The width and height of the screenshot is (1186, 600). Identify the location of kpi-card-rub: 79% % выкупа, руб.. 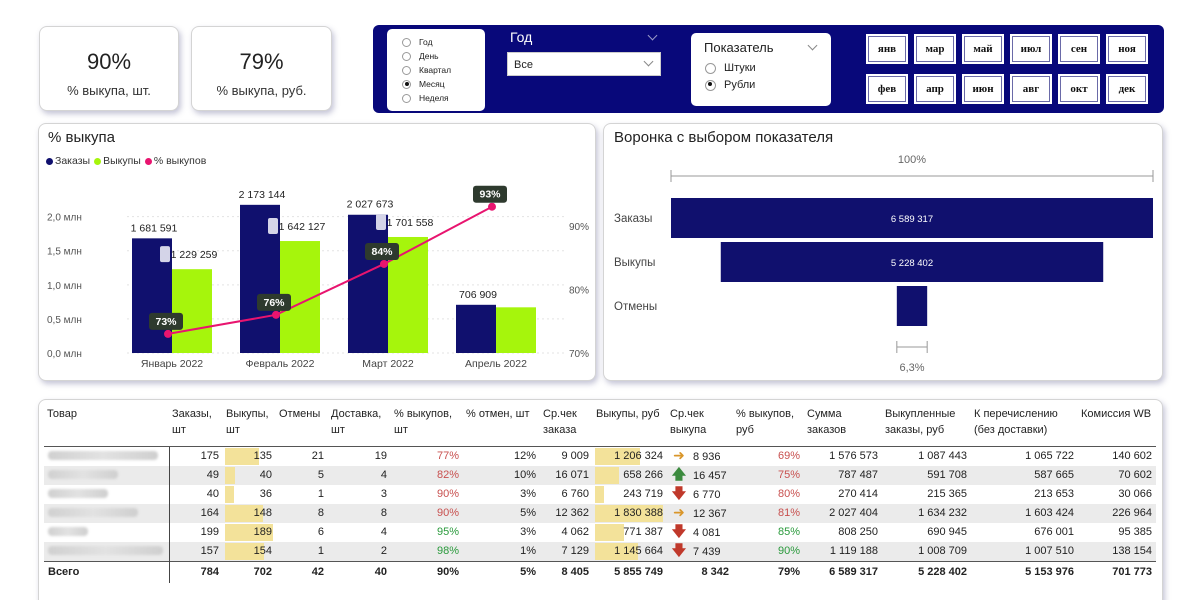
(261, 68).